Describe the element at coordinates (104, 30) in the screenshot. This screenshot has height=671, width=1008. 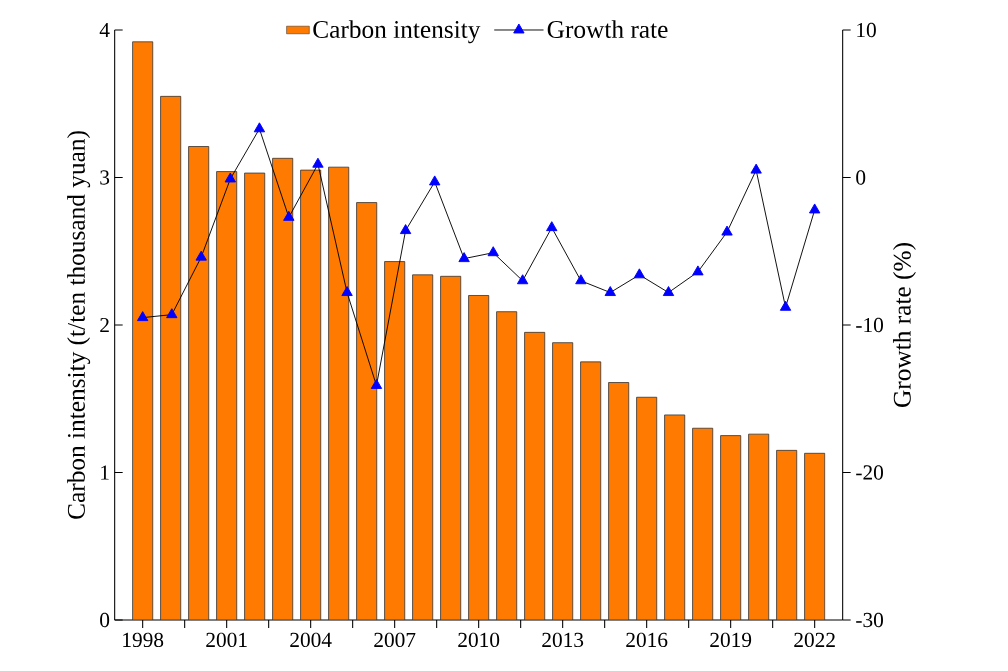
I see `y-tick-label: 4` at that location.